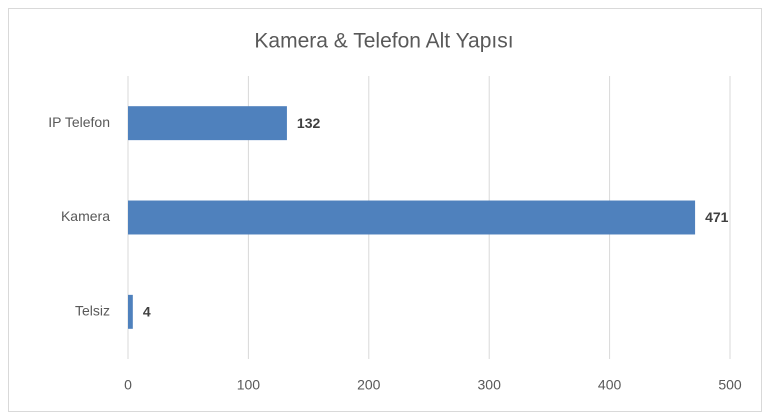  Describe the element at coordinates (383, 41) in the screenshot. I see `chart-title: Kamera & Telefon Alt Yapısı` at that location.